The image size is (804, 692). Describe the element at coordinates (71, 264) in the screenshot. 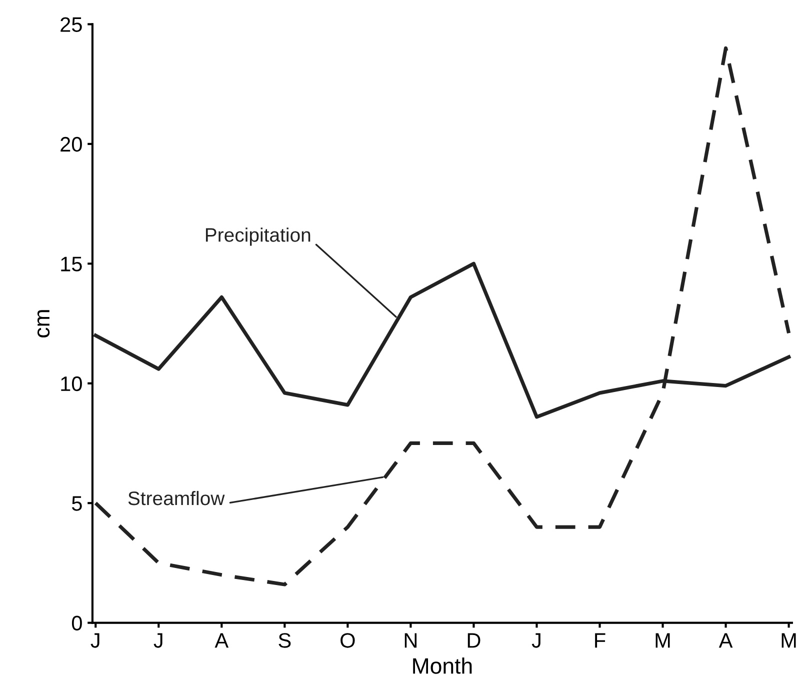

I see `y-tick-label: 15` at that location.